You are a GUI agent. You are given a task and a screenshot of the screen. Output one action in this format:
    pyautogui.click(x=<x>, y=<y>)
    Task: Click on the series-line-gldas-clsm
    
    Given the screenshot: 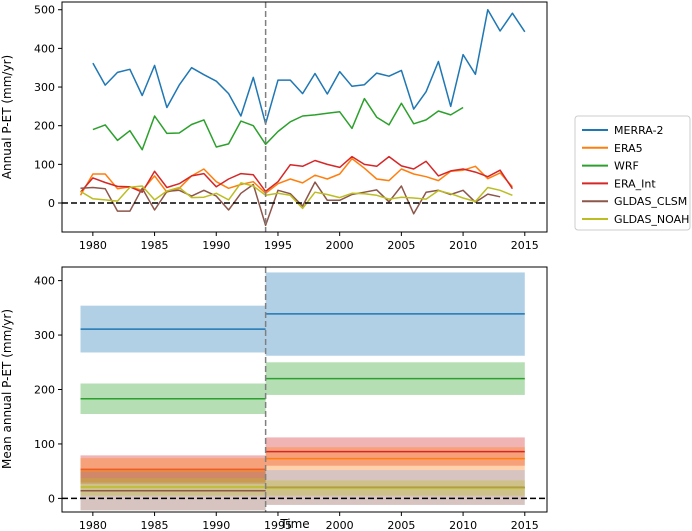 What is the action you would take?
    pyautogui.click(x=290, y=204)
    